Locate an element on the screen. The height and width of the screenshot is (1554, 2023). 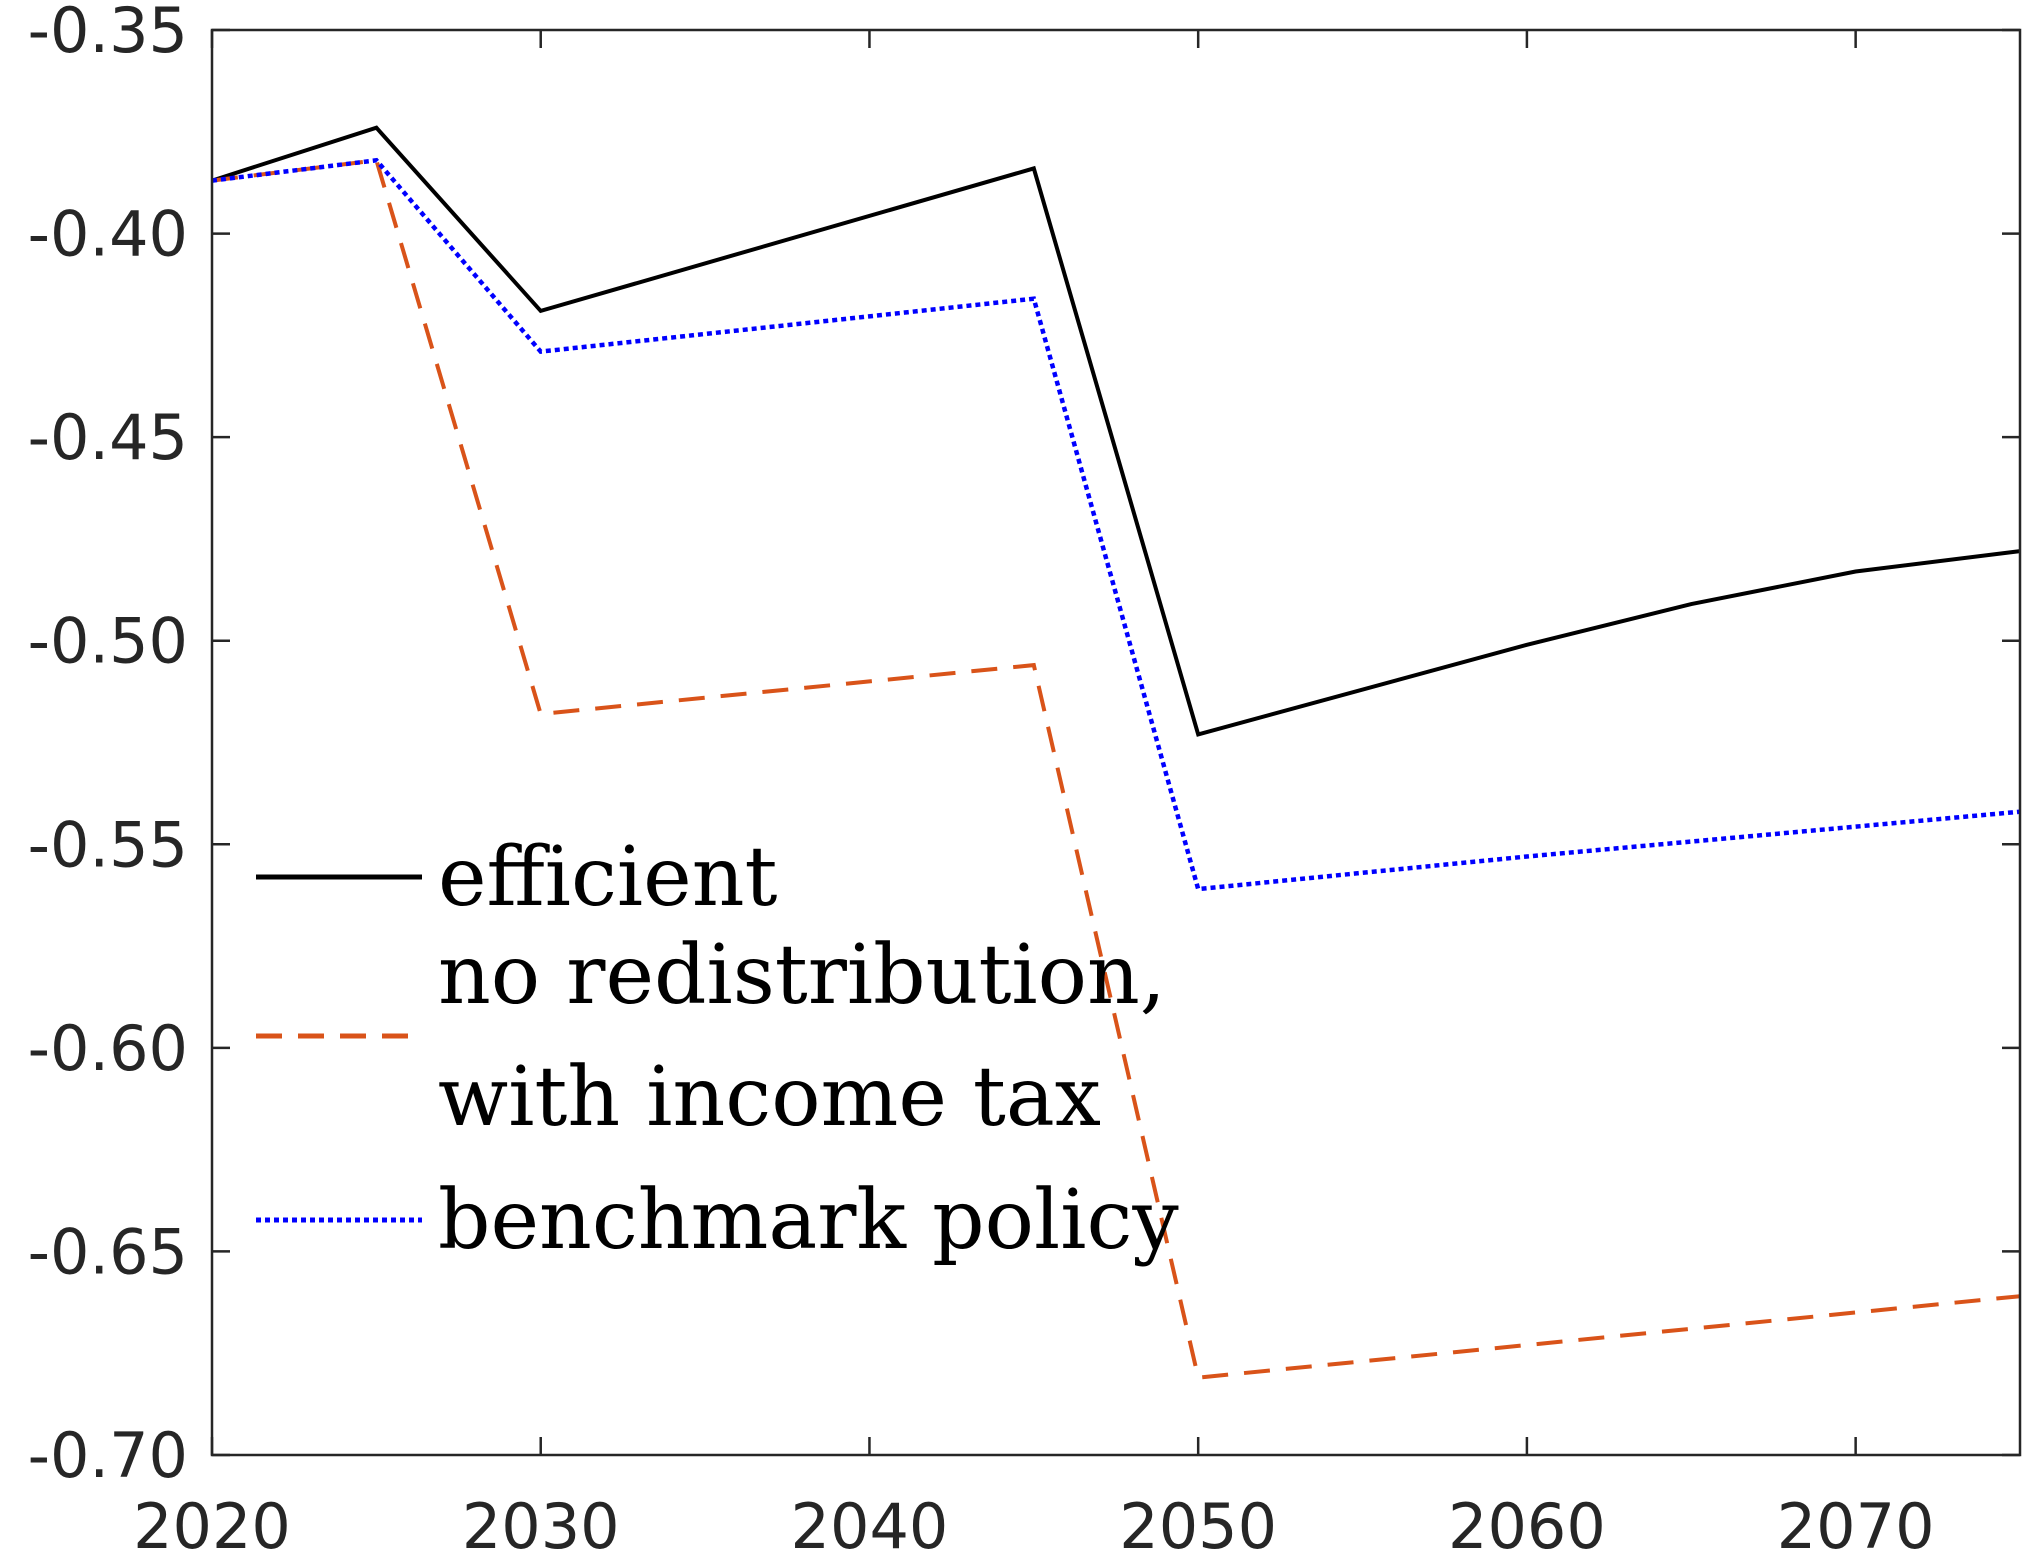
legend-label: efficient is located at coordinates (607, 877).